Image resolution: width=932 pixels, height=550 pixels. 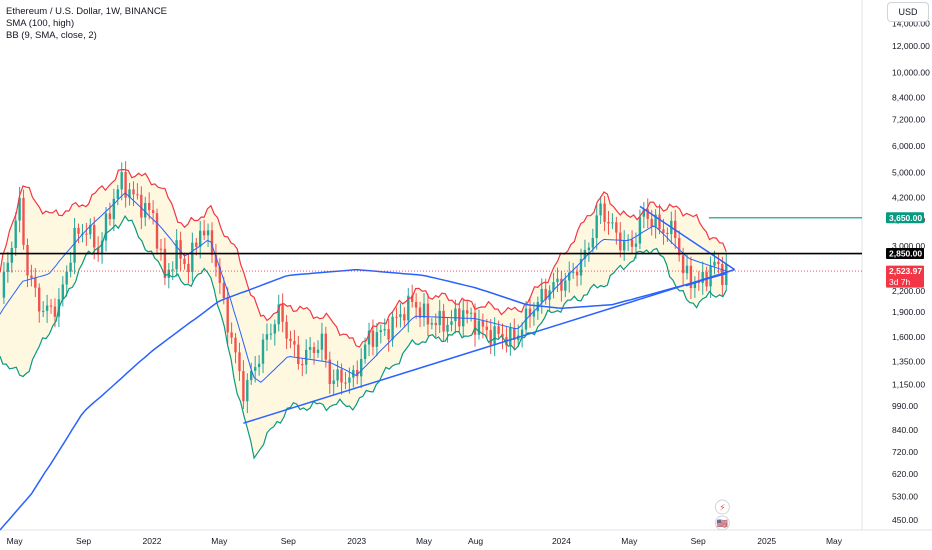 I want to click on bb-legend: BB (9, SMA, close, 2), so click(x=51, y=35).